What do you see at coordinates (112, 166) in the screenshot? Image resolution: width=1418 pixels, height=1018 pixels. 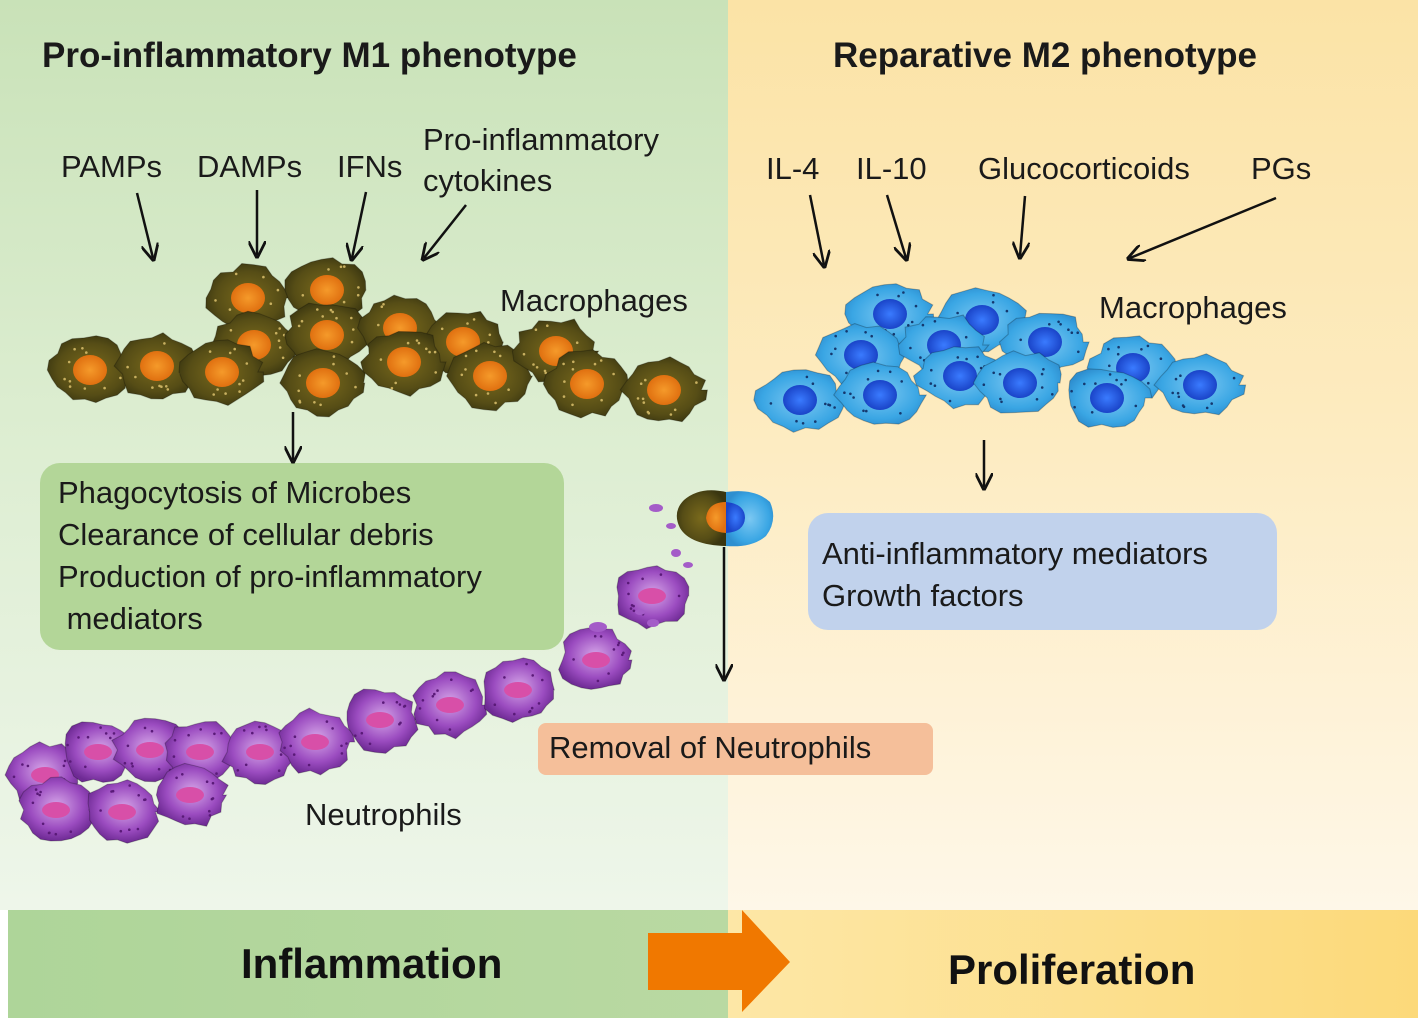 I see `stimulus-pamps: PAMPs` at bounding box center [112, 166].